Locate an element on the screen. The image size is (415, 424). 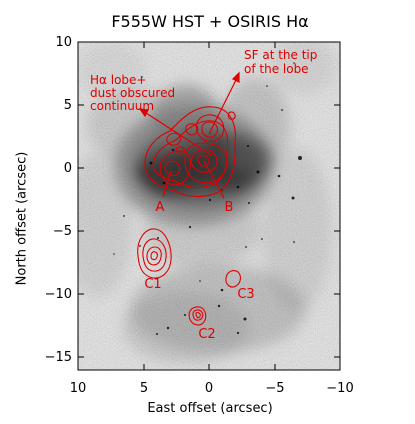
y-tick-5: 5 is located at coordinates (68, 105).